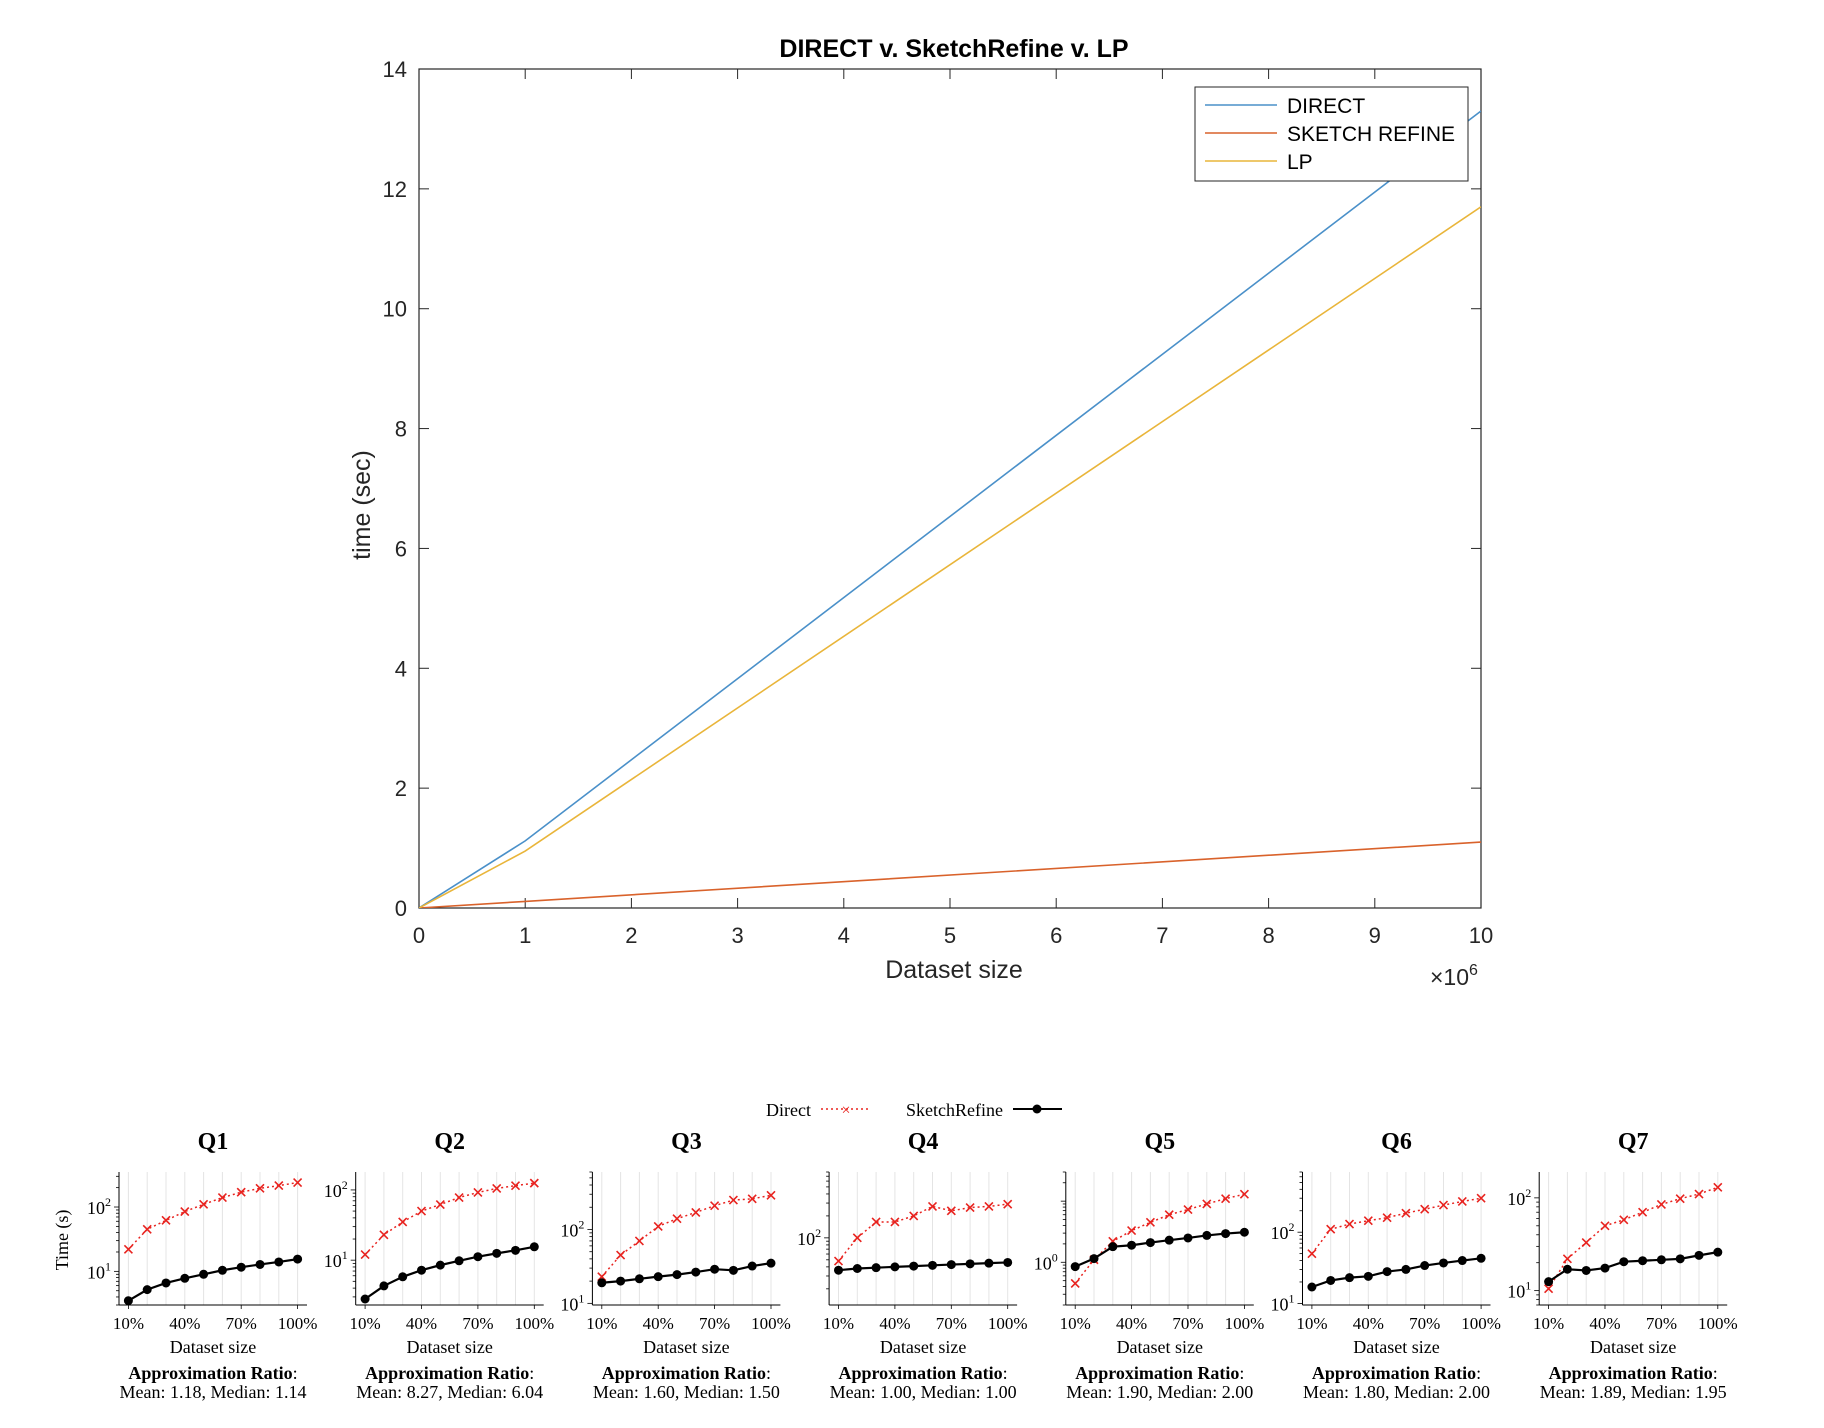 This screenshot has width=1824, height=1428. What do you see at coordinates (449, 1142) in the screenshot?
I see `panel-title: Q2` at bounding box center [449, 1142].